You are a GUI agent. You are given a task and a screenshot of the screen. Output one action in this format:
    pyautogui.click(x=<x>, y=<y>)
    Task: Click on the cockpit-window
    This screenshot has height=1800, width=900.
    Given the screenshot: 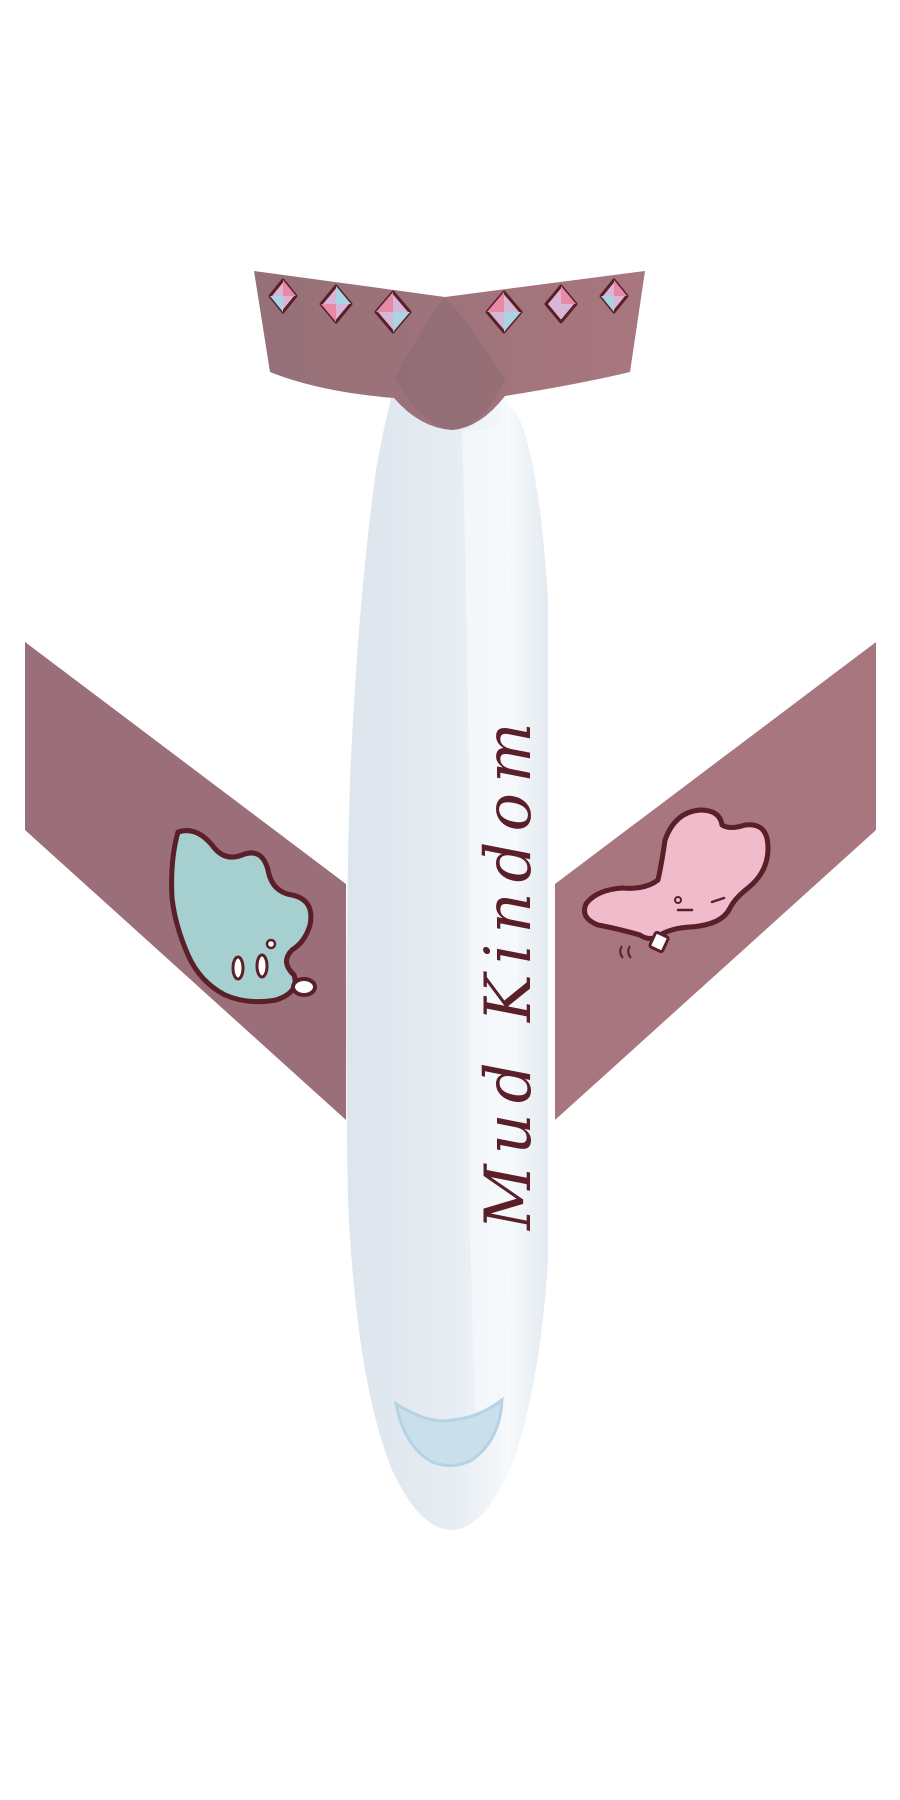 What is the action you would take?
    pyautogui.click(x=448, y=1431)
    